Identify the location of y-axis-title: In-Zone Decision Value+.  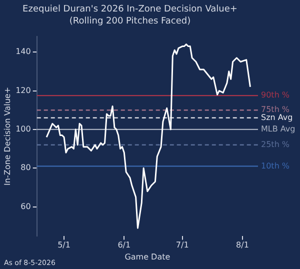
(7, 136).